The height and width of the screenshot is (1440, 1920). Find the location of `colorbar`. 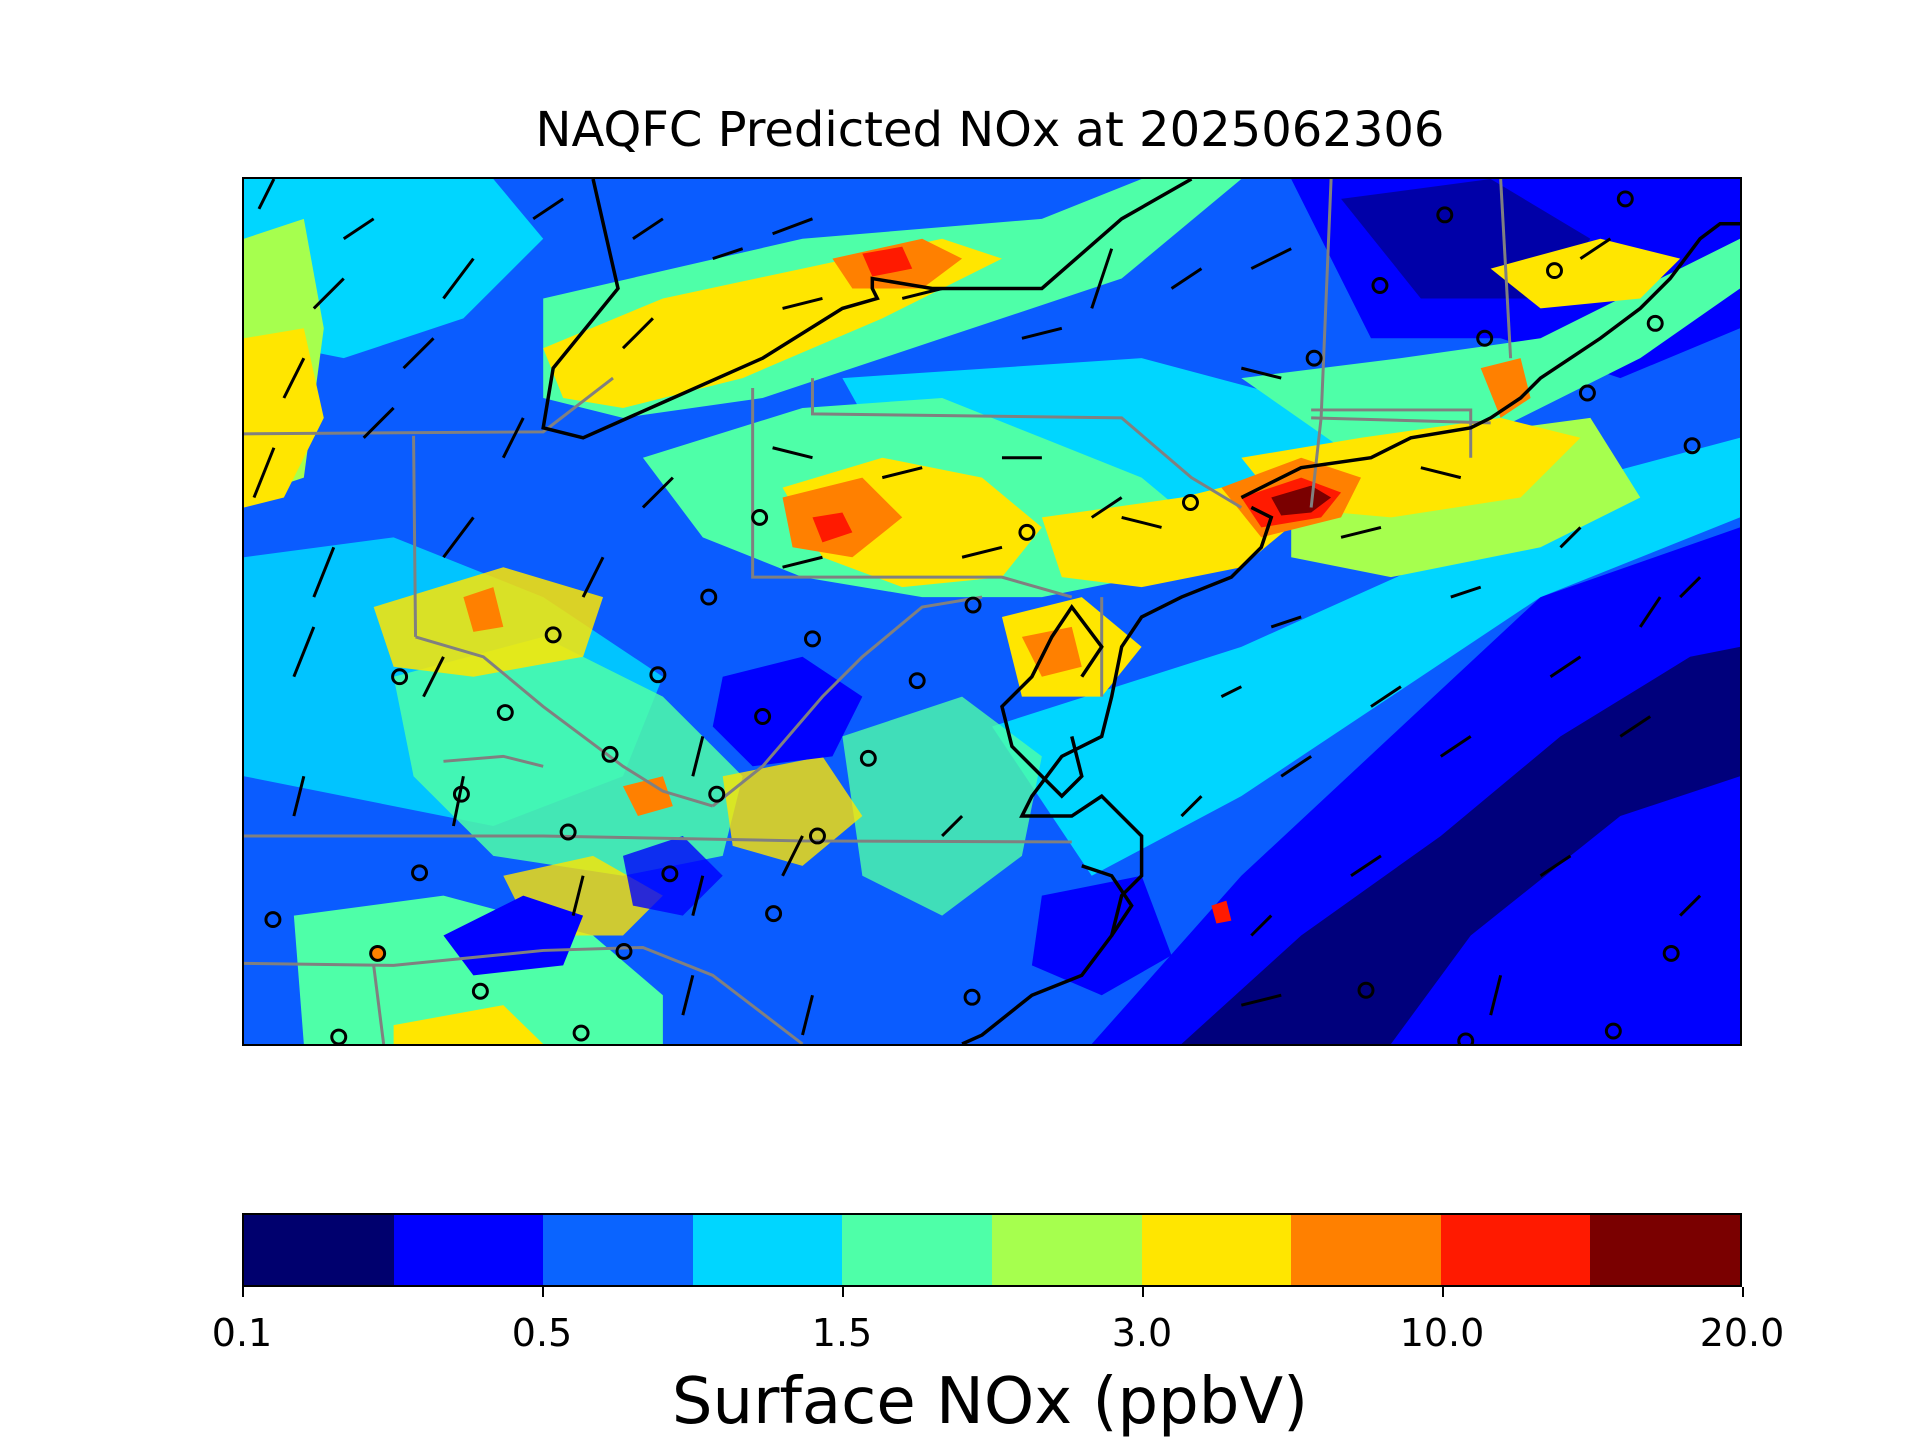

colorbar is located at coordinates (992, 1250).